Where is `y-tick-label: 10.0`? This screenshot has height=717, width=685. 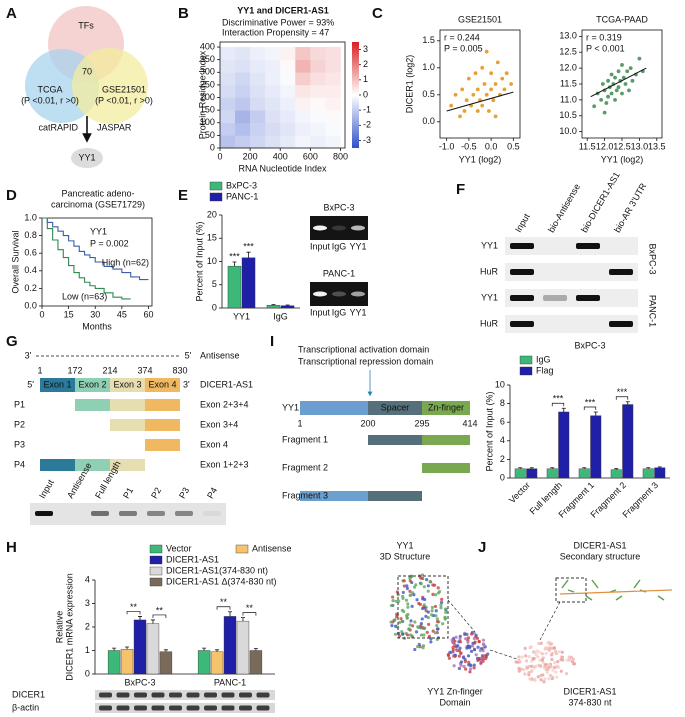 y-tick-label: 10.0 is located at coordinates (568, 131).